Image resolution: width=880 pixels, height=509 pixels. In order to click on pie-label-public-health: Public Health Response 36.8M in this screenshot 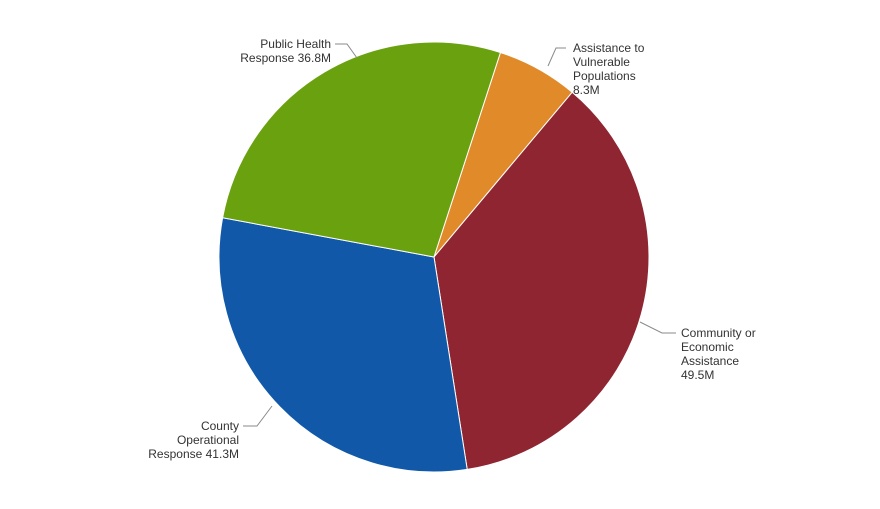, I will do `click(285, 51)`.